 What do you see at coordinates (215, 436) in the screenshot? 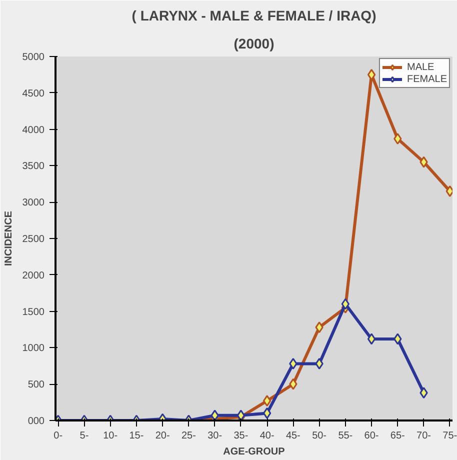
I see `x-tick-label: 30-` at bounding box center [215, 436].